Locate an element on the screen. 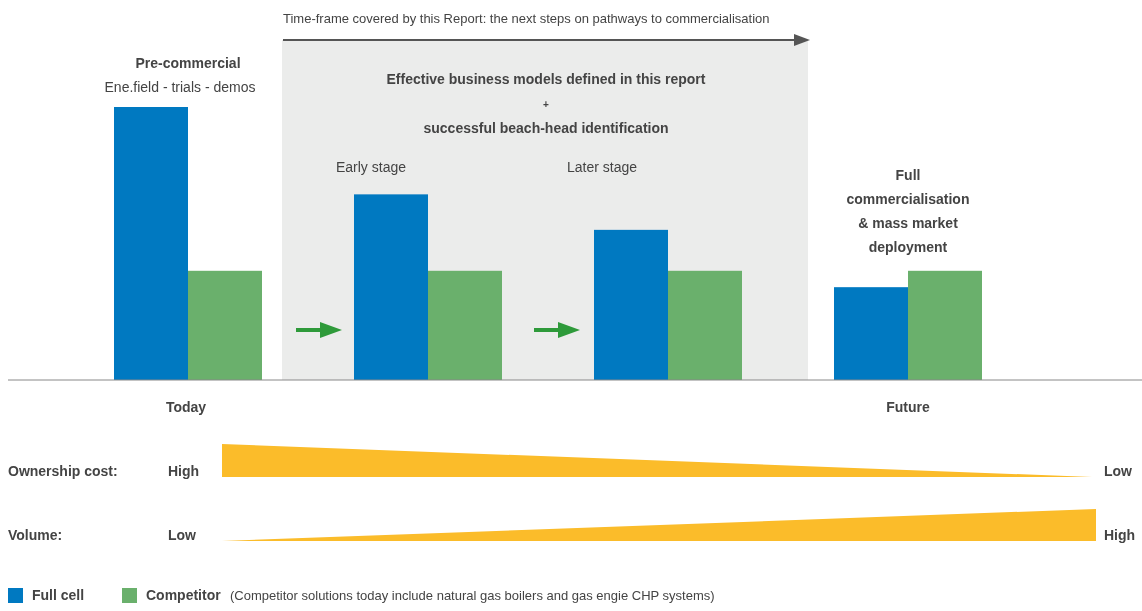 The image size is (1142, 611). annotation: Later stage is located at coordinates (602, 167).